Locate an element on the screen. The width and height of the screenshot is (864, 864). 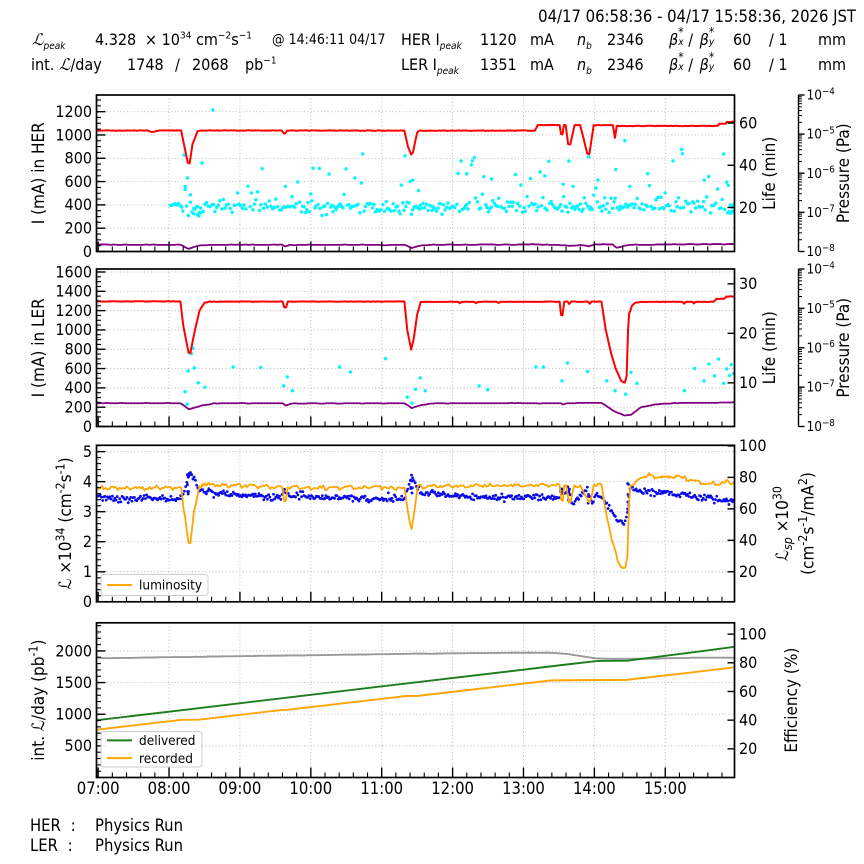
chart-text: 800 is located at coordinates (78, 349).